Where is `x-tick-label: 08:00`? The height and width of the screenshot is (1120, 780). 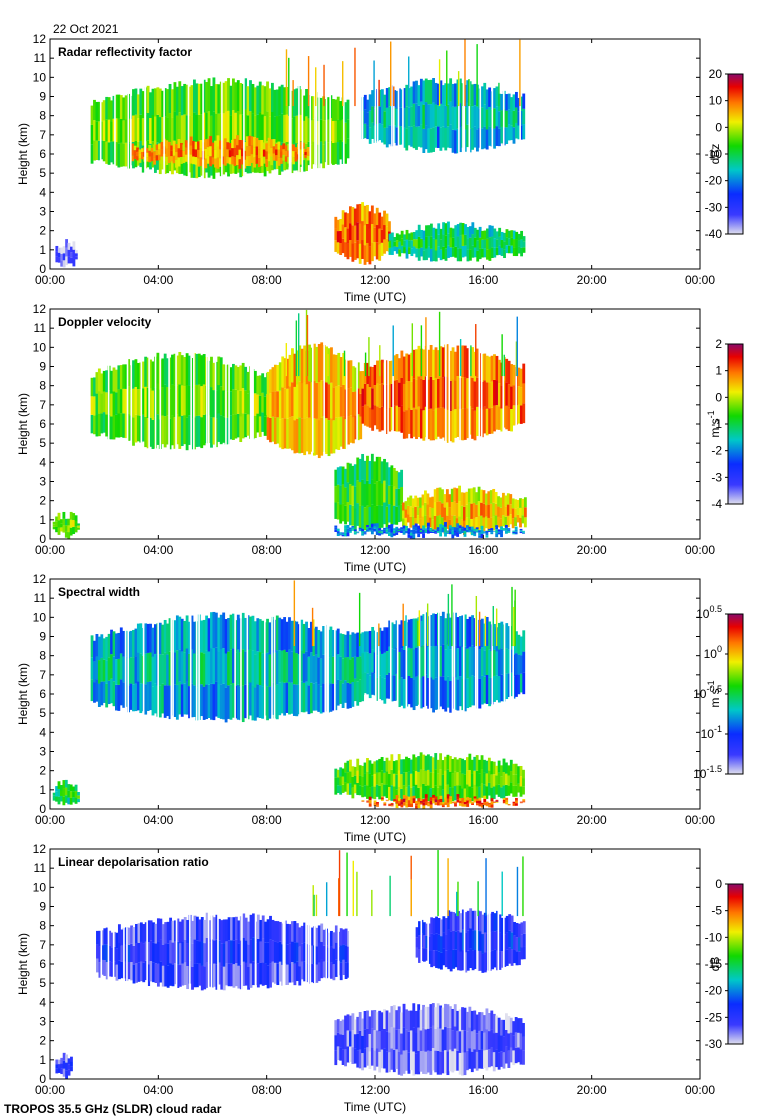 x-tick-label: 08:00 is located at coordinates (267, 550).